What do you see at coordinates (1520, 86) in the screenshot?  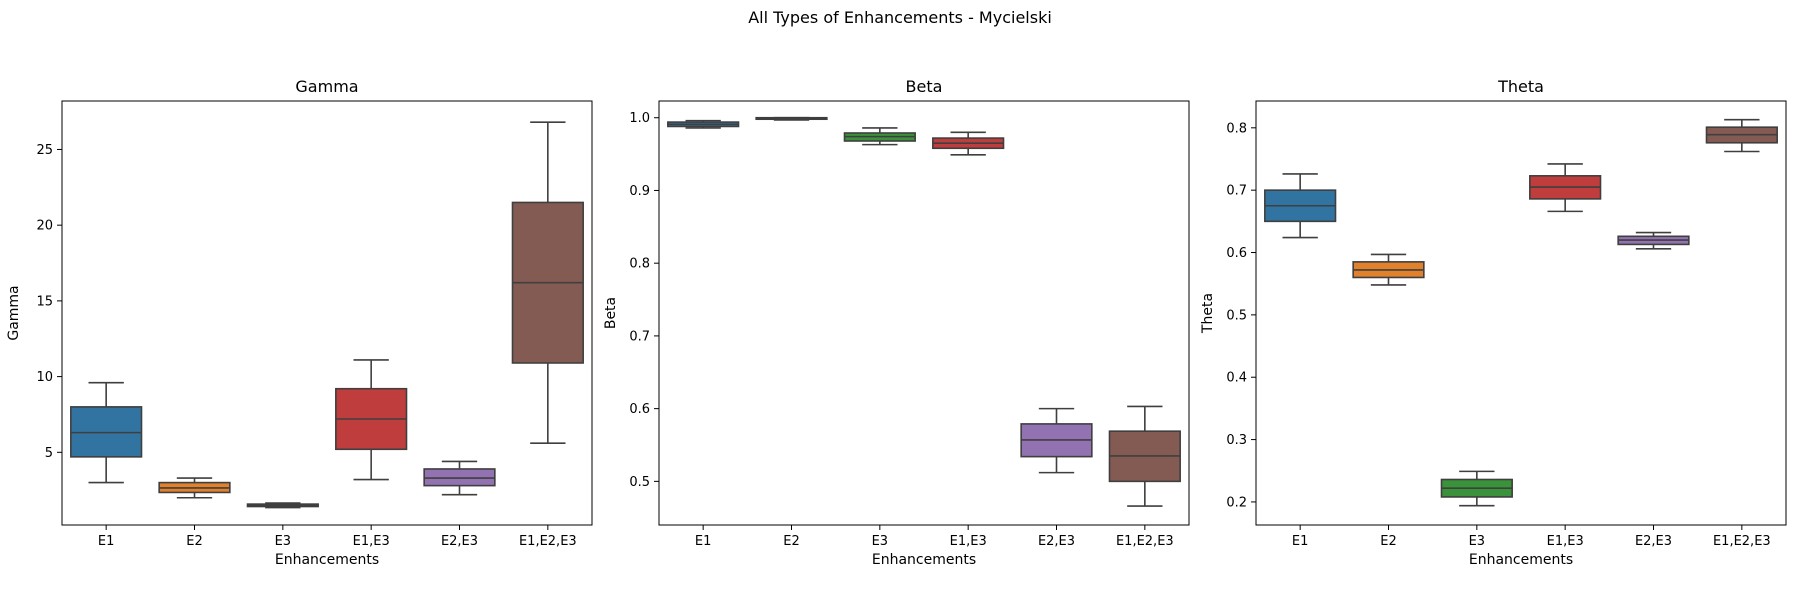 I see `panel-title: Theta` at bounding box center [1520, 86].